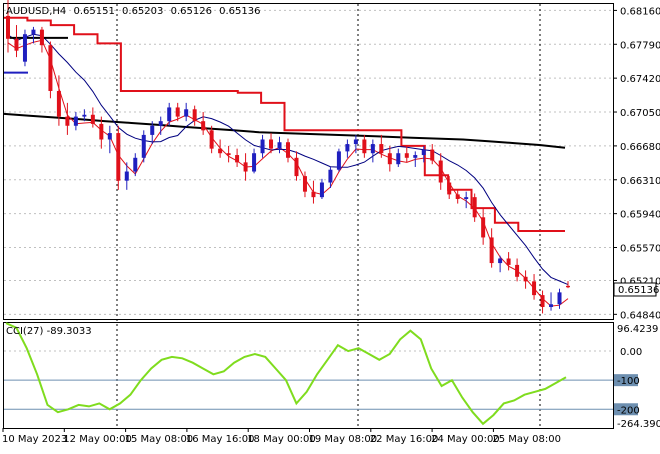 This screenshot has height=454, width=660. I want to click on long-moving-average, so click(284, 130).